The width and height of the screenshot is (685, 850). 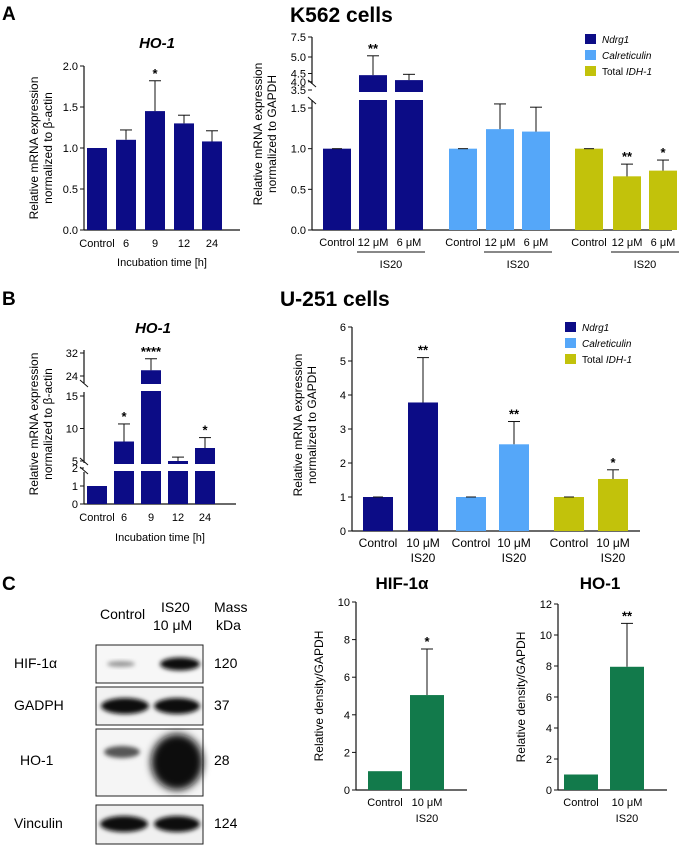 What do you see at coordinates (298, 58) in the screenshot?
I see `a2-ytick-label: 5.0` at bounding box center [298, 58].